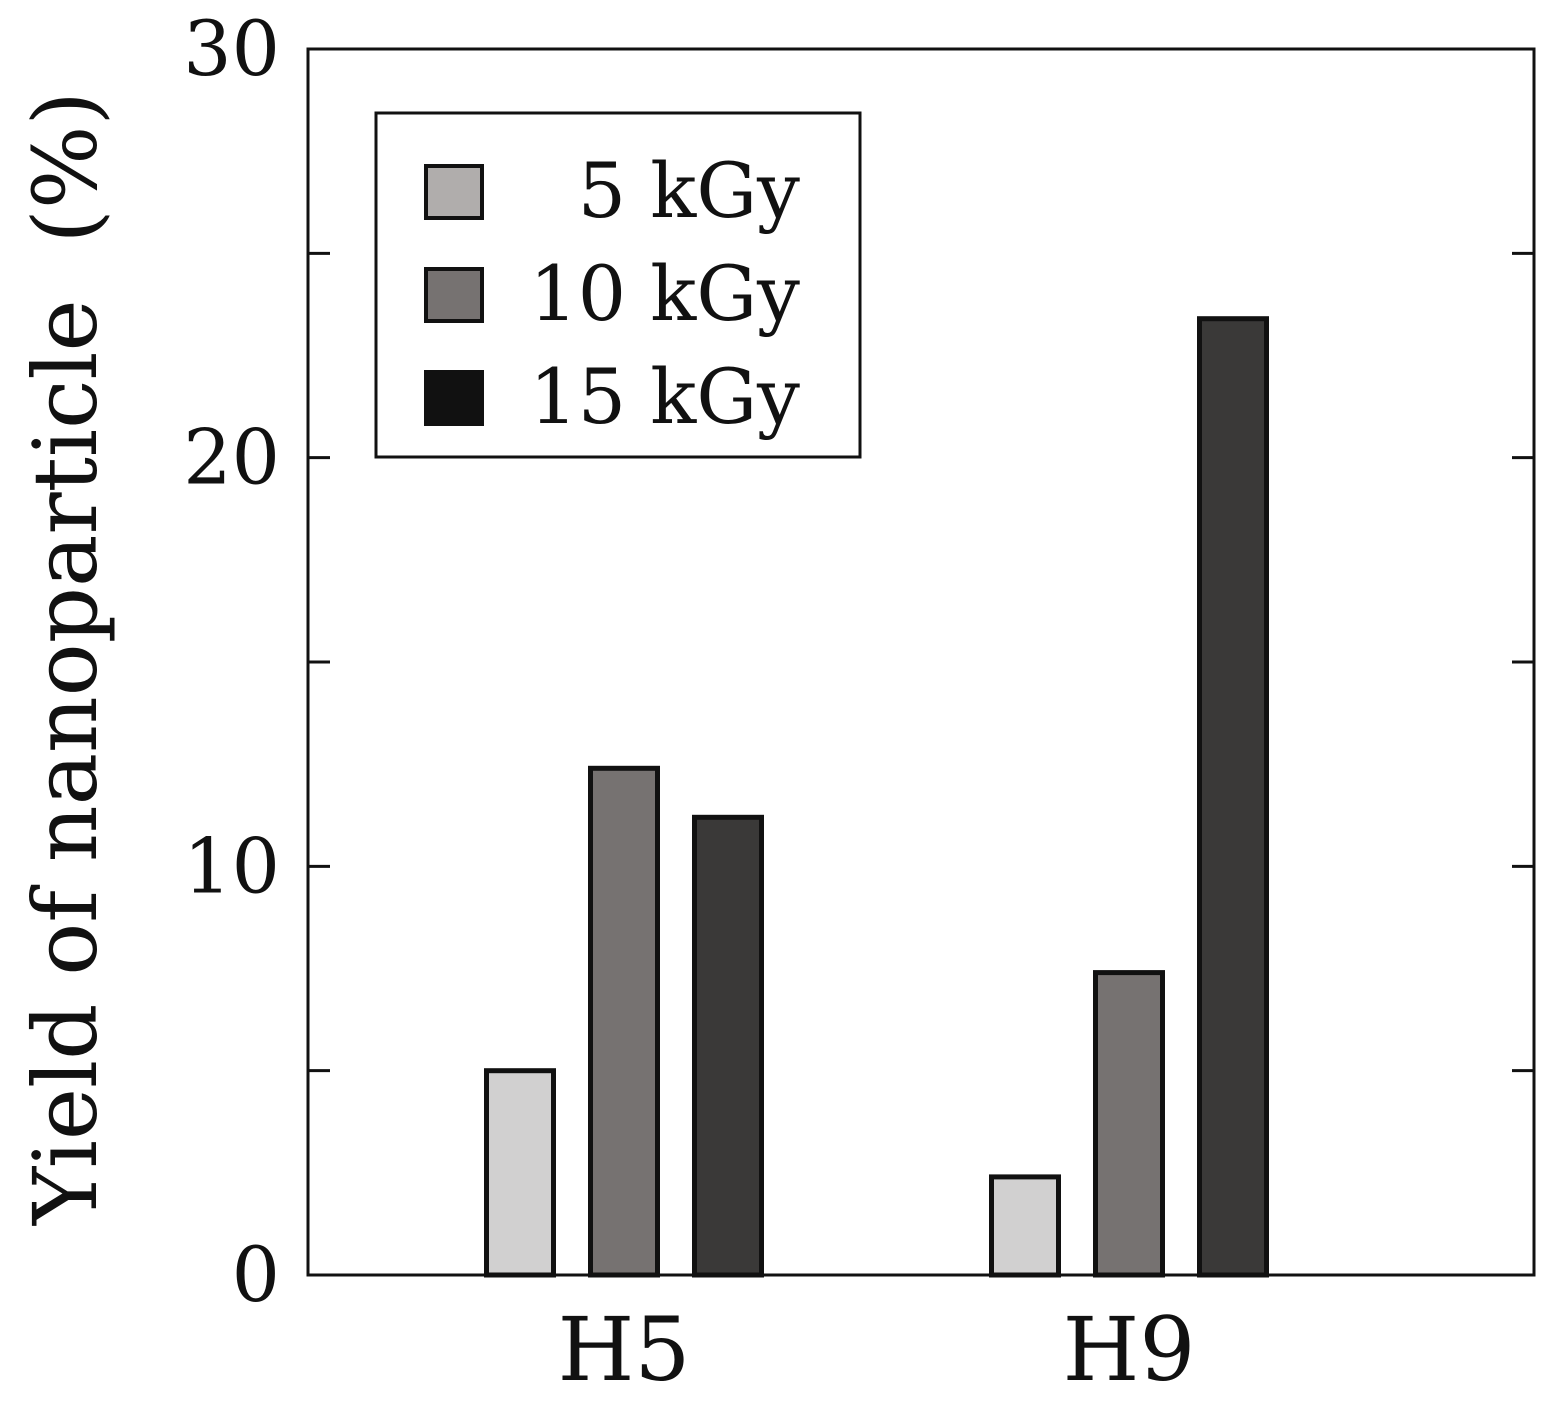  What do you see at coordinates (231, 457) in the screenshot?
I see `y-tick-label: 20` at bounding box center [231, 457].